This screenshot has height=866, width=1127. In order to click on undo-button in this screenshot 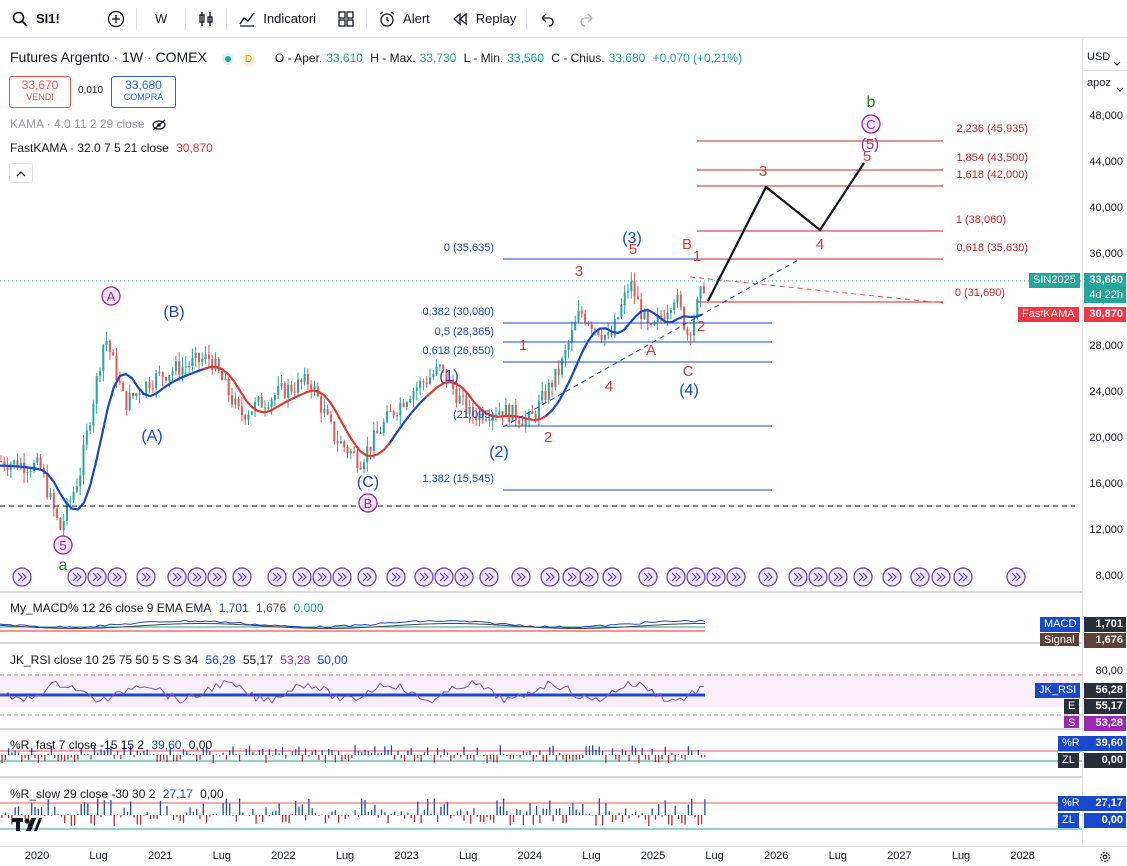, I will do `click(547, 19)`.